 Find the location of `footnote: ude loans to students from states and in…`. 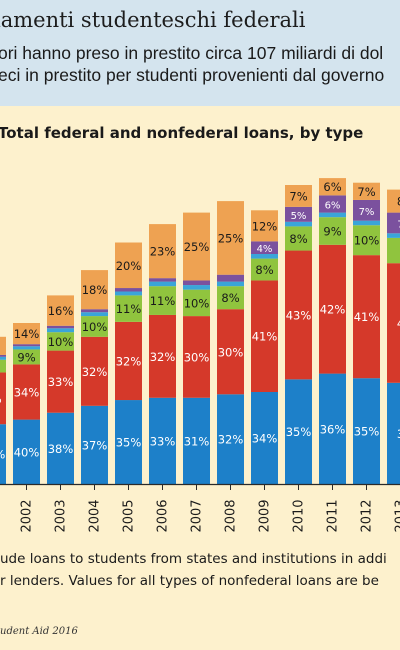

footnote: ude loans to students from states and in… is located at coordinates (200, 570).